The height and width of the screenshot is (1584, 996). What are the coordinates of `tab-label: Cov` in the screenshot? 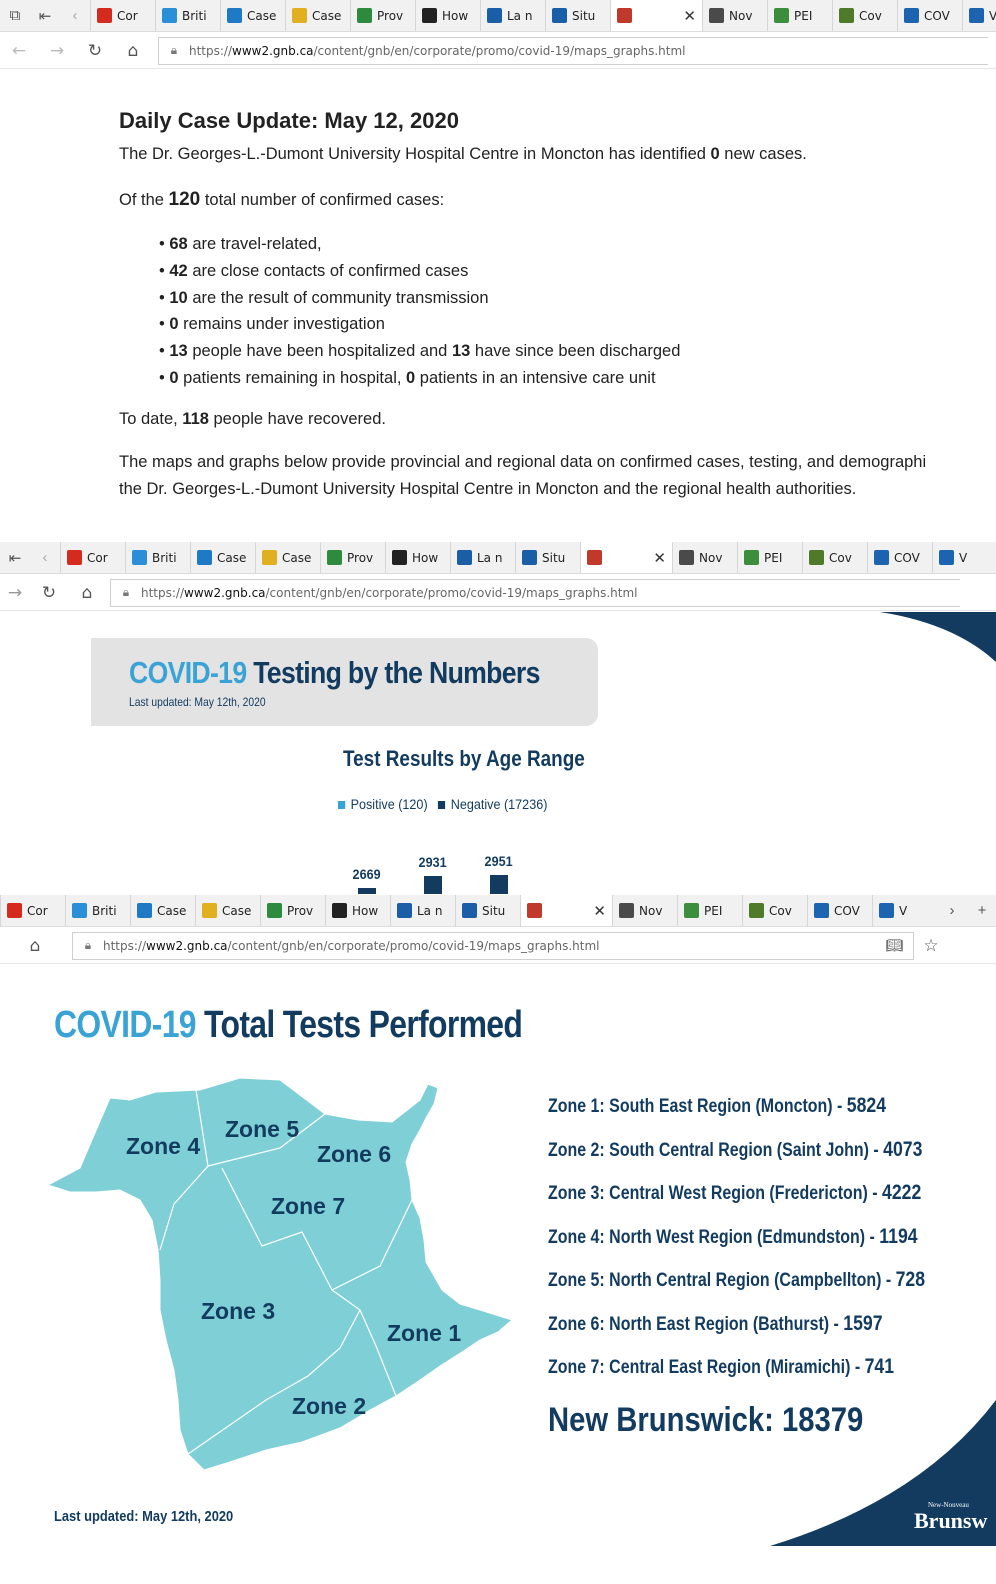 It's located at (870, 15).